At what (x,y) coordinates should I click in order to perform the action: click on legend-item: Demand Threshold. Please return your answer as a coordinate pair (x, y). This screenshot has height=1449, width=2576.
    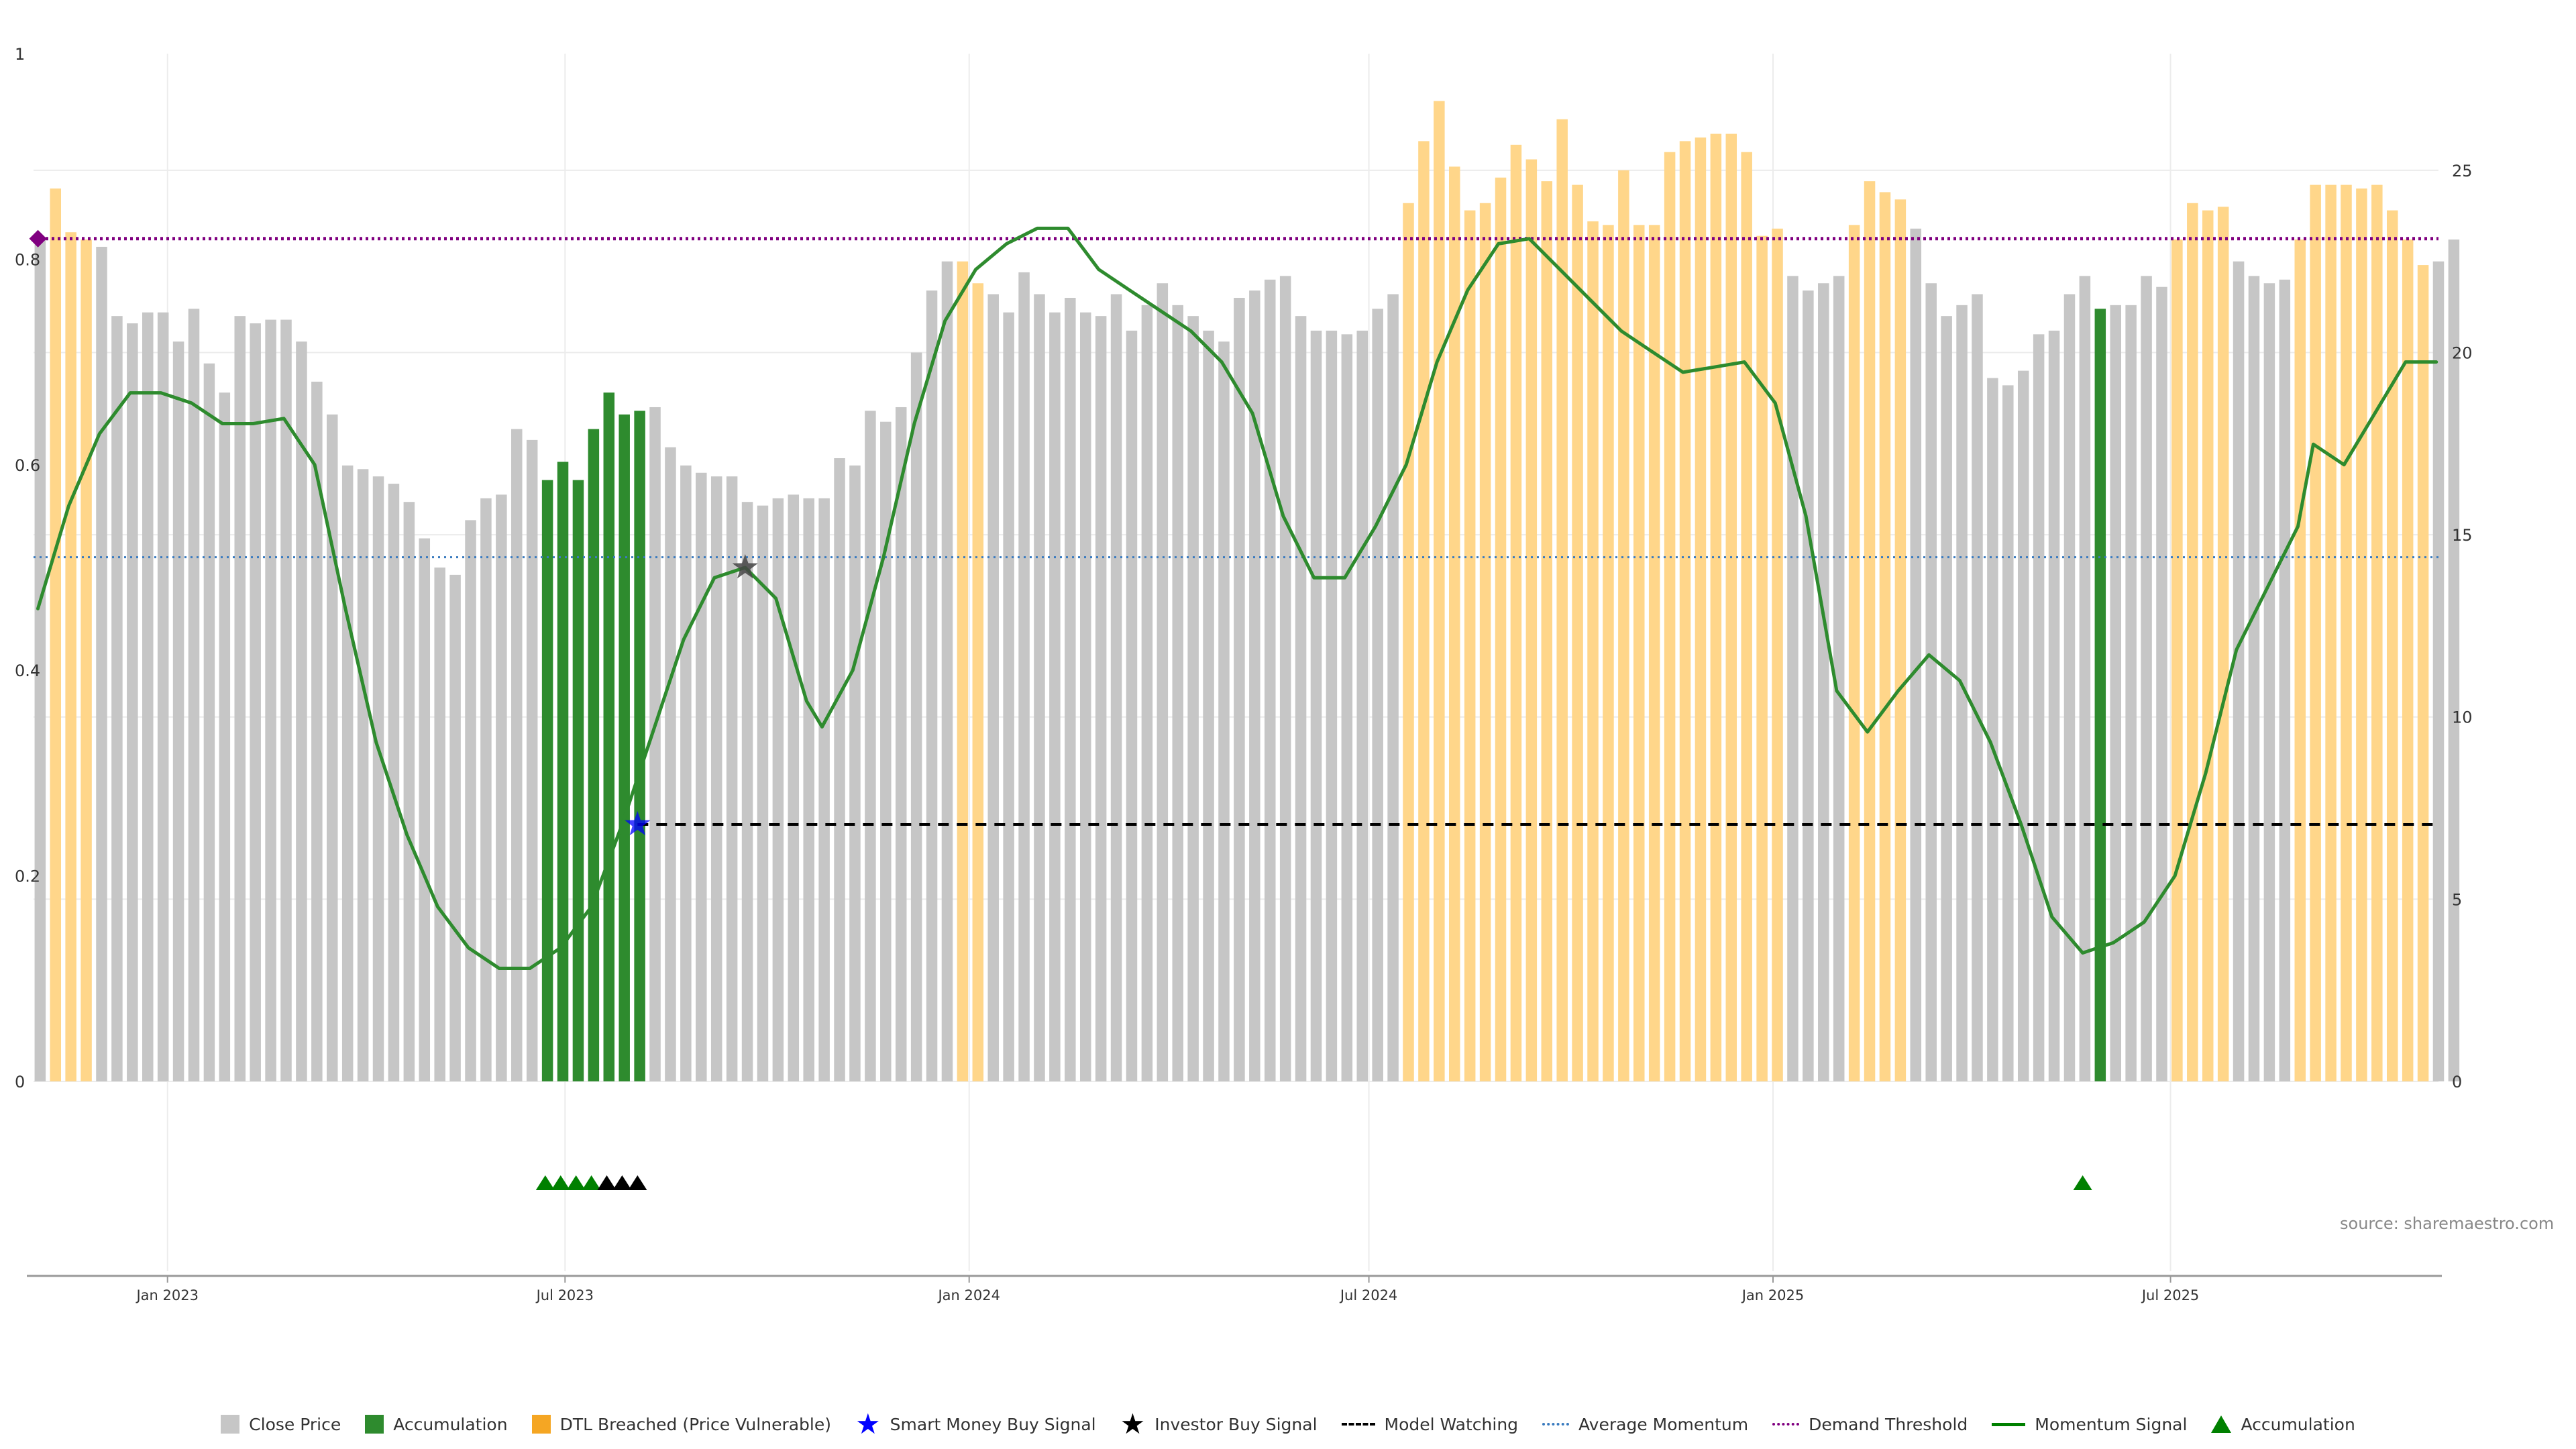
    Looking at the image, I should click on (1870, 1424).